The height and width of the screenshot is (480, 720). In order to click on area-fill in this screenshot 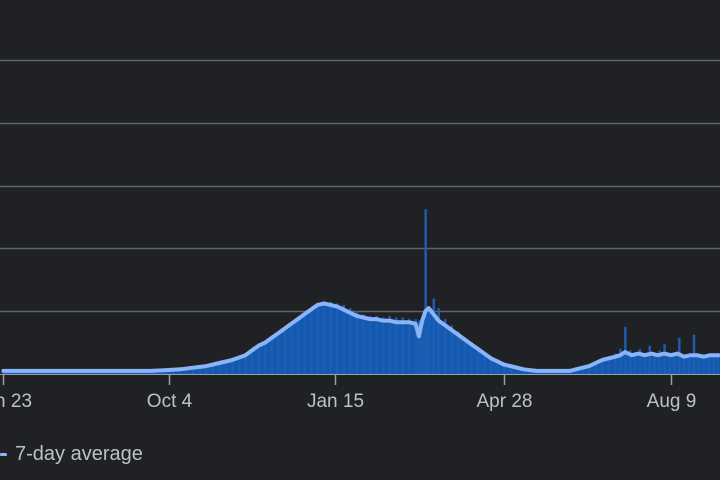, I will do `click(361, 338)`.